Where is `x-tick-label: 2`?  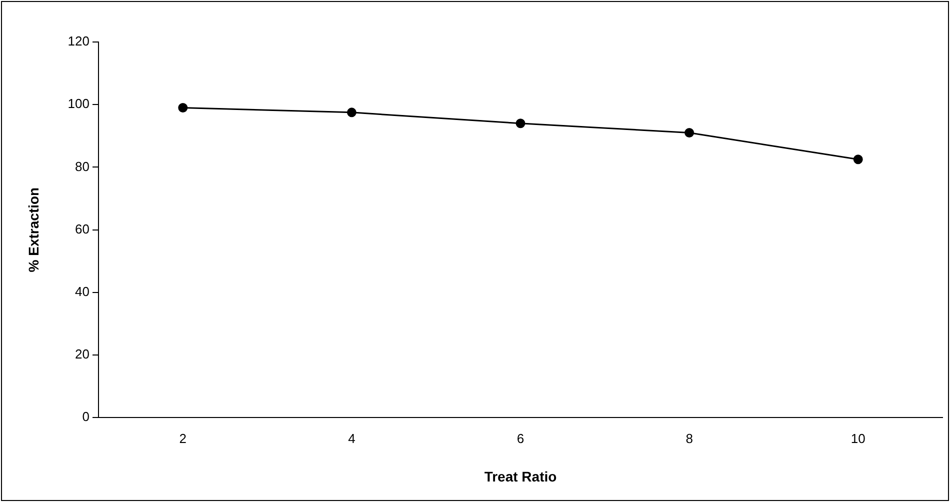
x-tick-label: 2 is located at coordinates (183, 438).